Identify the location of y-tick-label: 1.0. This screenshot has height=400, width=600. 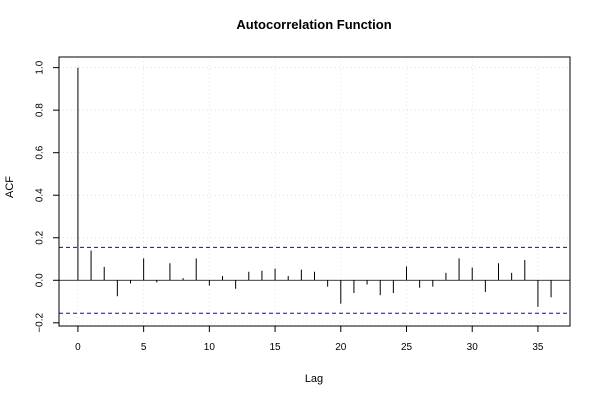
(40, 67).